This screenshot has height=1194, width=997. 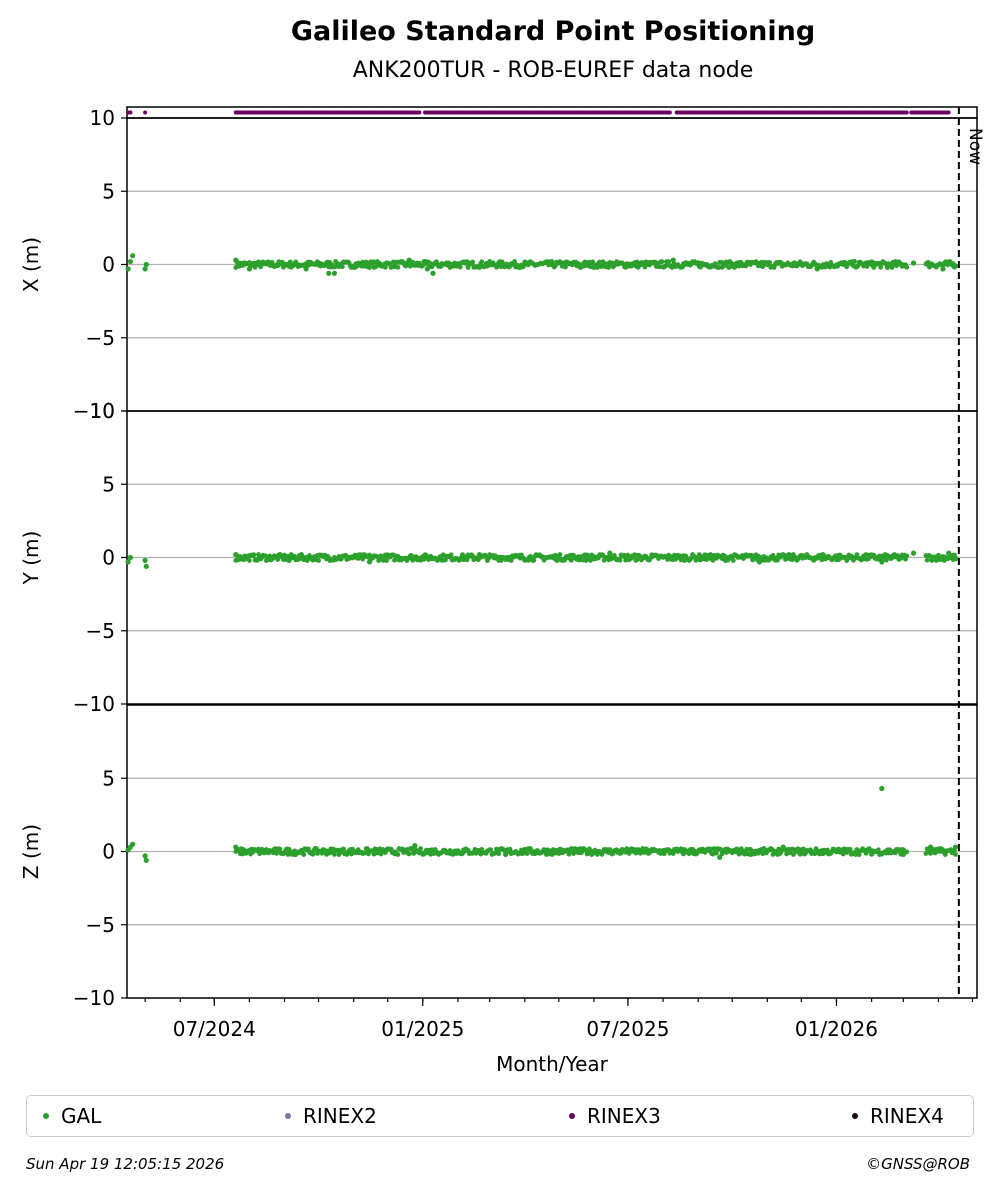 What do you see at coordinates (572, 1116) in the screenshot?
I see `legend-marker-rinex3` at bounding box center [572, 1116].